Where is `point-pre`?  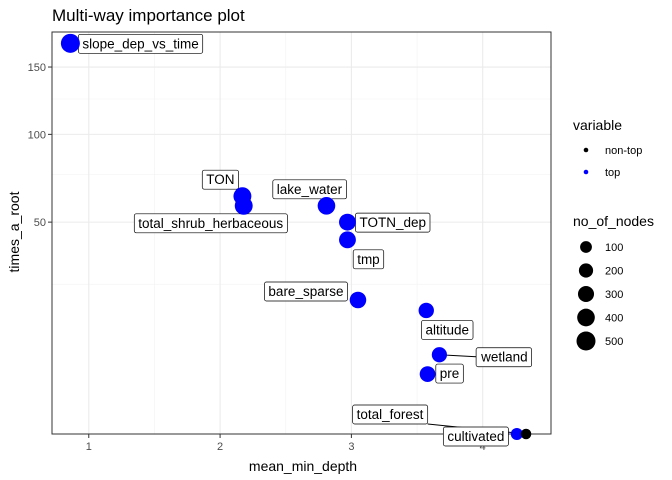
point-pre is located at coordinates (427, 374).